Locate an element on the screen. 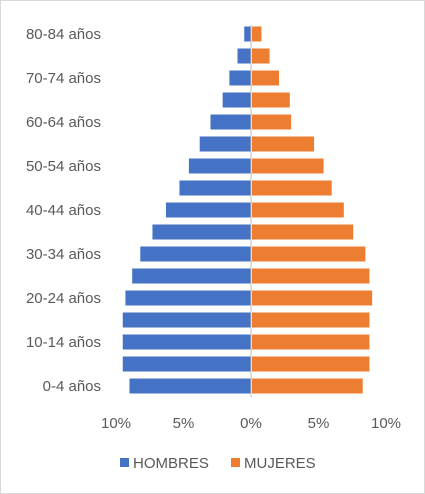 This screenshot has height=494, width=425. bar-mujeres-10-14-a-os is located at coordinates (311, 342).